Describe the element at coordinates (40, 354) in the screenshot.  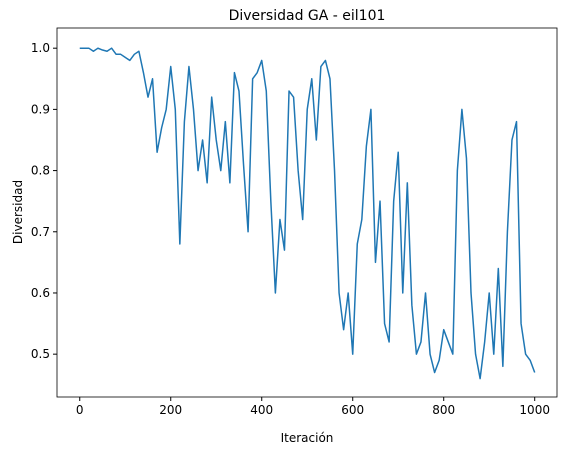
I see `y-tick-label: 0.5` at that location.